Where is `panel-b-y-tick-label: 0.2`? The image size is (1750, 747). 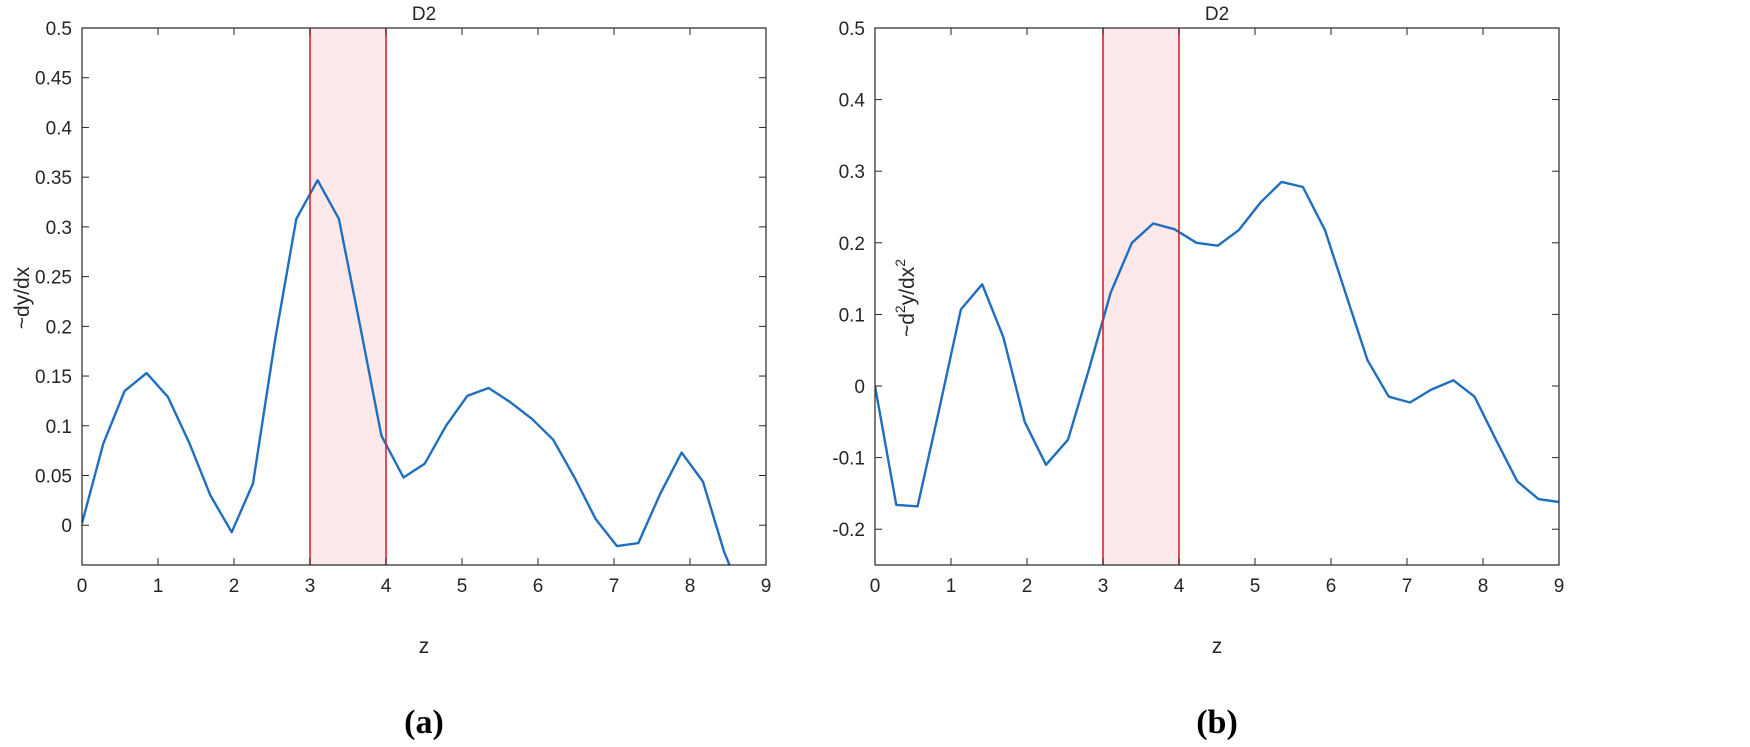 panel-b-y-tick-label: 0.2 is located at coordinates (852, 244).